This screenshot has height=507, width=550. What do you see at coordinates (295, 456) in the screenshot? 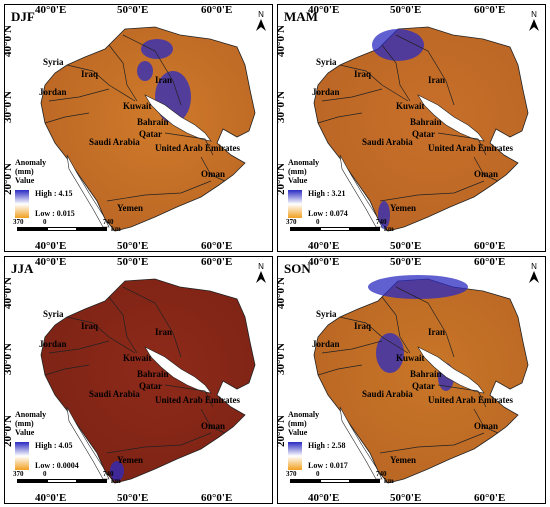
I see `legend-colour-ramp` at bounding box center [295, 456].